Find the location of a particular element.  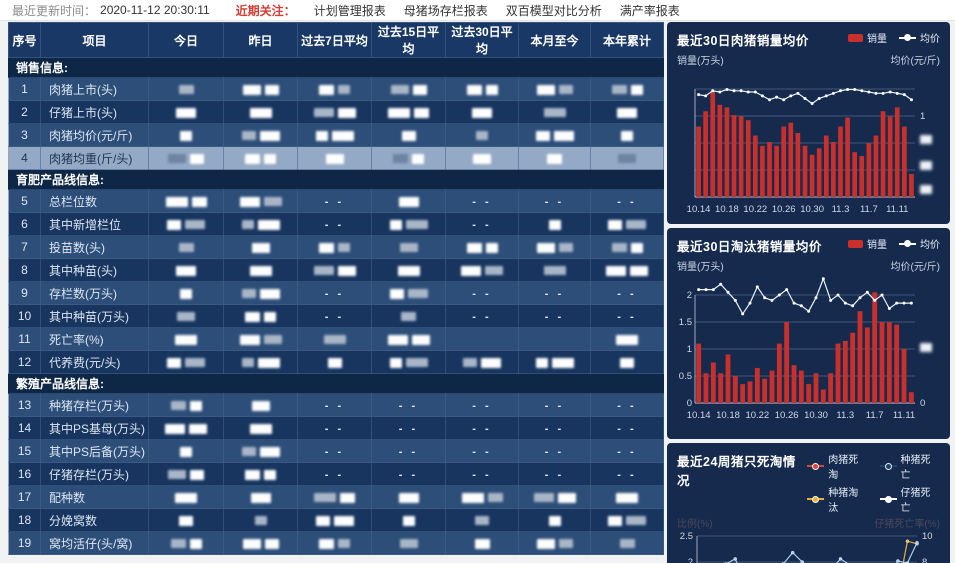

section-row: 销售信息: is located at coordinates (336, 67).